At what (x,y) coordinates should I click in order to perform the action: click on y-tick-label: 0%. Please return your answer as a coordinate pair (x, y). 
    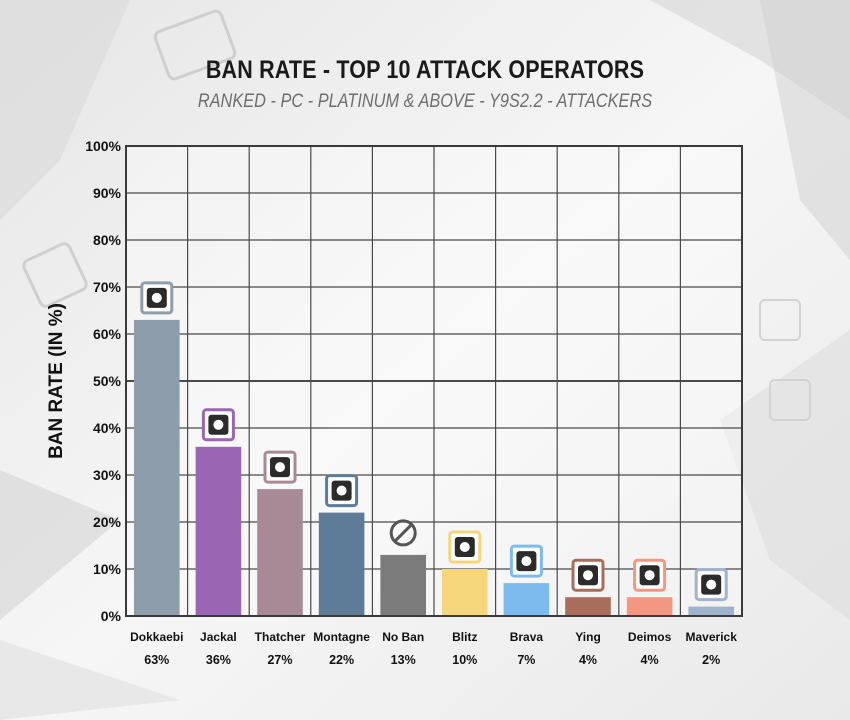
    Looking at the image, I should click on (111, 616).